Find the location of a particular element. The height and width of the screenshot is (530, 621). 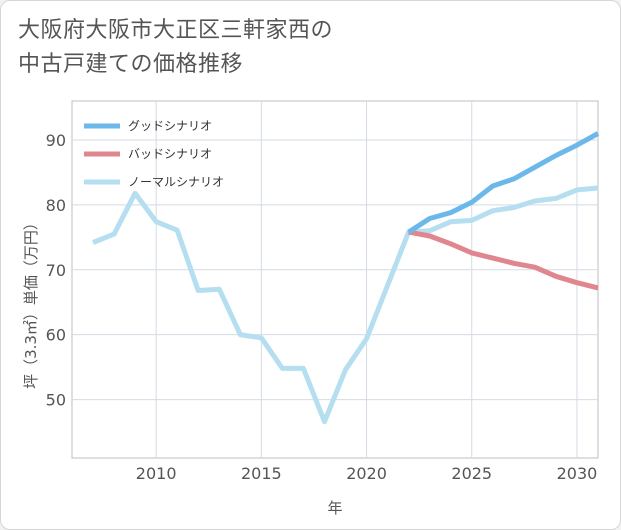

x-tick-label-2020: 2020 is located at coordinates (366, 473).